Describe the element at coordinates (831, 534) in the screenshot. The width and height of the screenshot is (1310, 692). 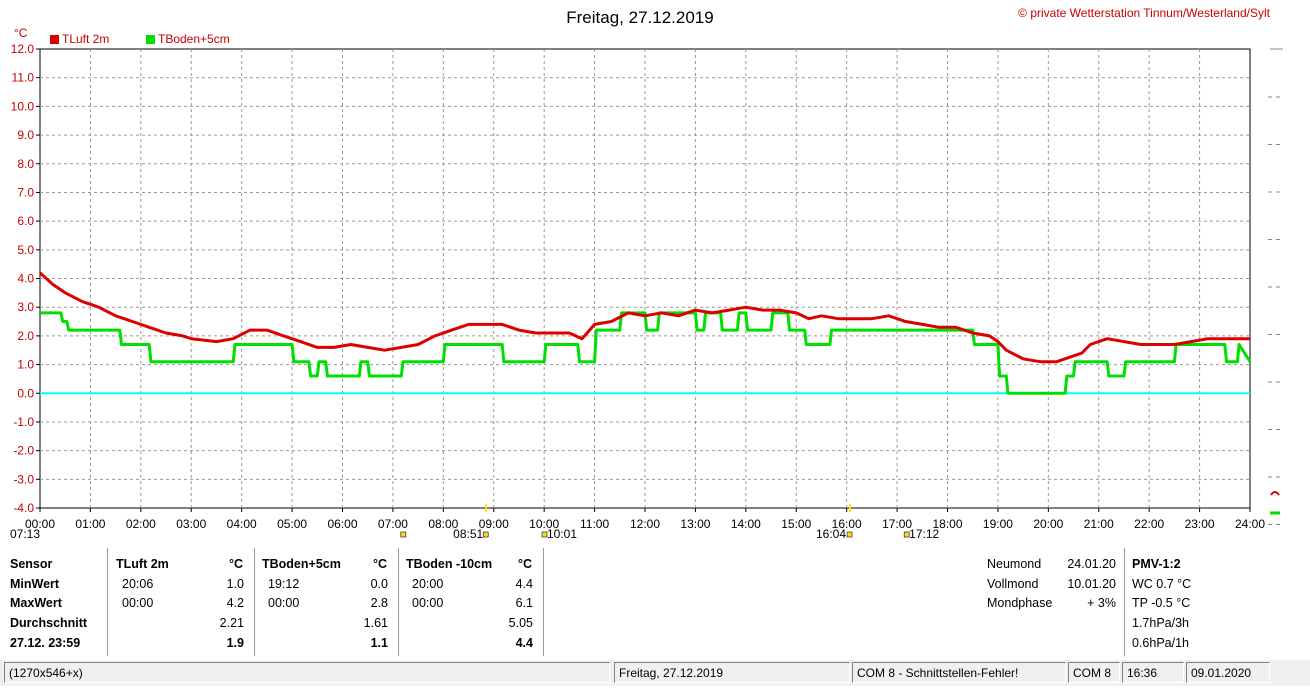
I see `time-marker-label: 16:04` at that location.